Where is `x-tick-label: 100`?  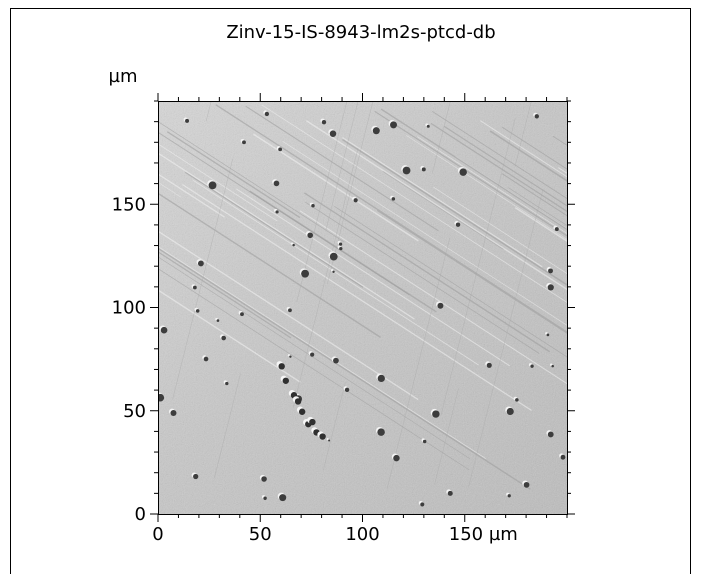
x-tick-label: 100 is located at coordinates (362, 534).